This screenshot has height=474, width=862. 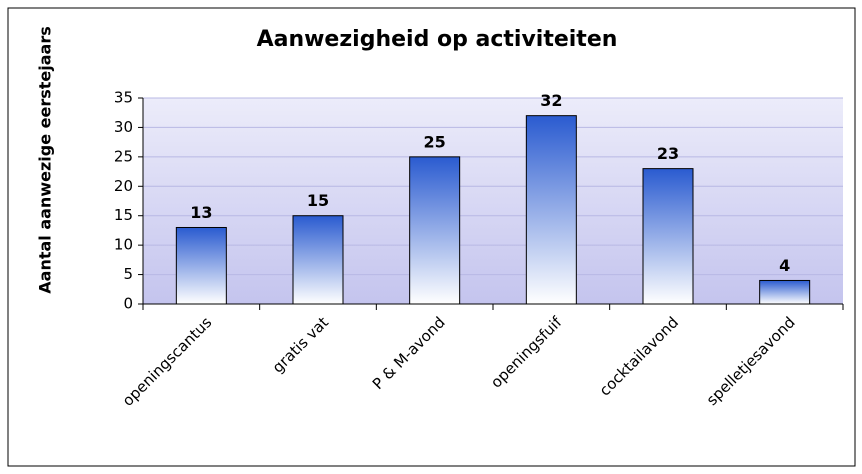 What do you see at coordinates (123, 186) in the screenshot?
I see `y-tick-label: 20` at bounding box center [123, 186].